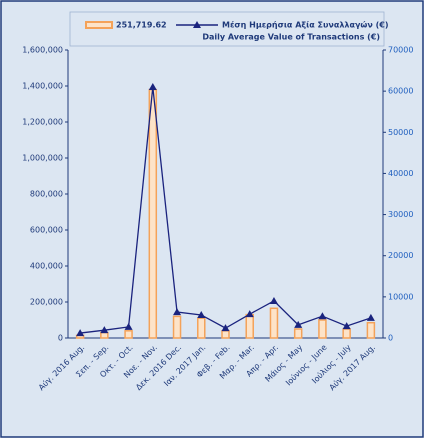 The image size is (424, 438). I want to click on y-tick-label: 600,000, so click(46, 230).